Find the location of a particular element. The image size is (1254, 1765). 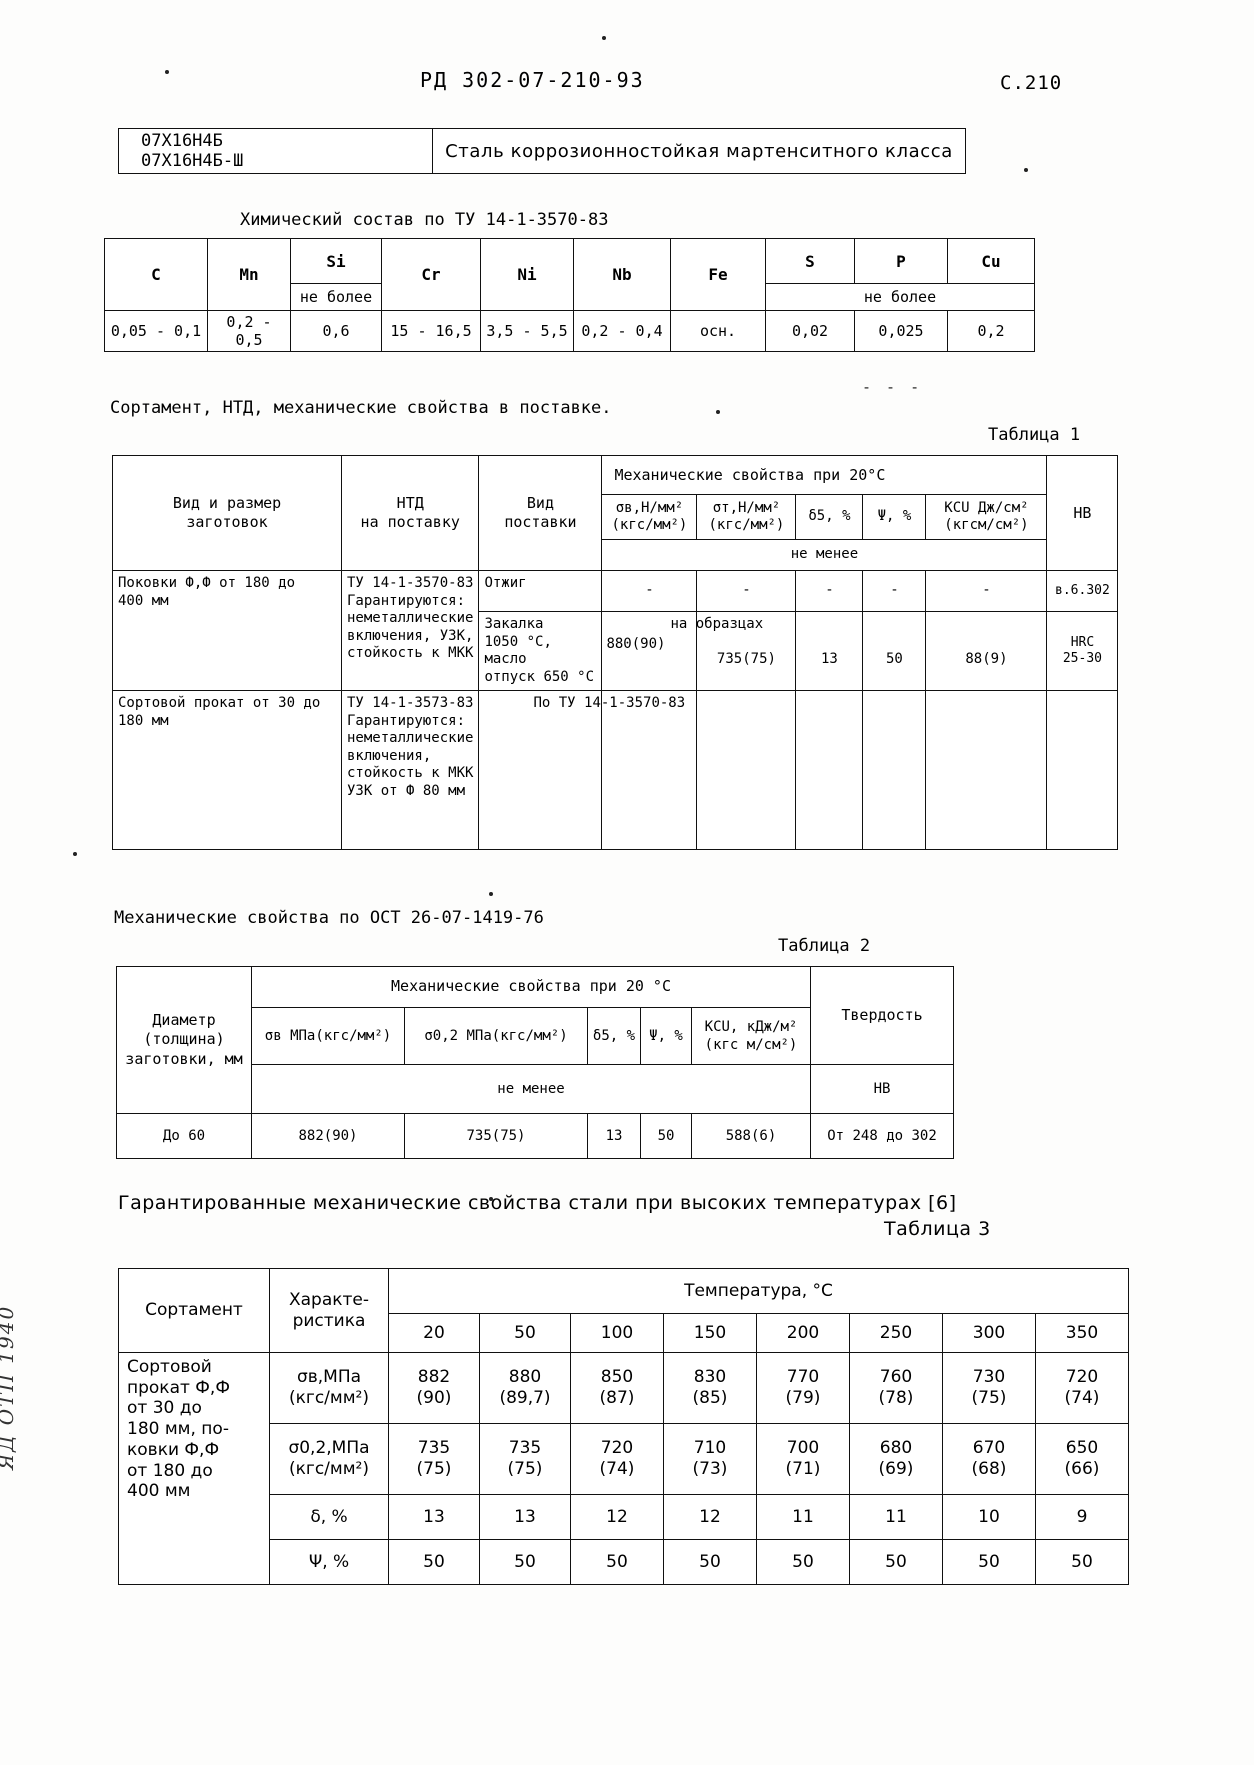

t1-r1-psi-dash: - is located at coordinates (894, 591).